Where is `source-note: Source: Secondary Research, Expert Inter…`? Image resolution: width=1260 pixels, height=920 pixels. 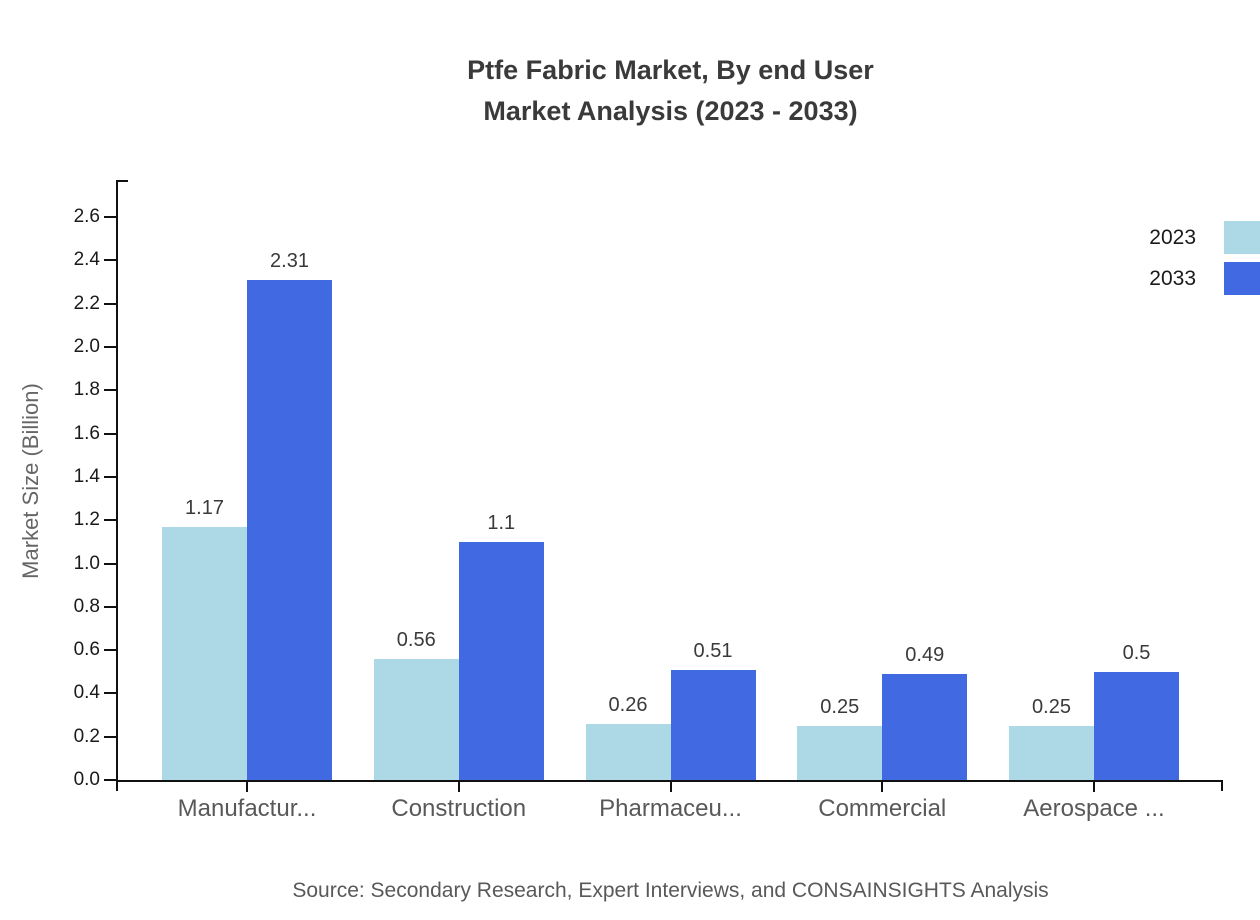
source-note: Source: Secondary Research, Expert Inter… is located at coordinates (670, 890).